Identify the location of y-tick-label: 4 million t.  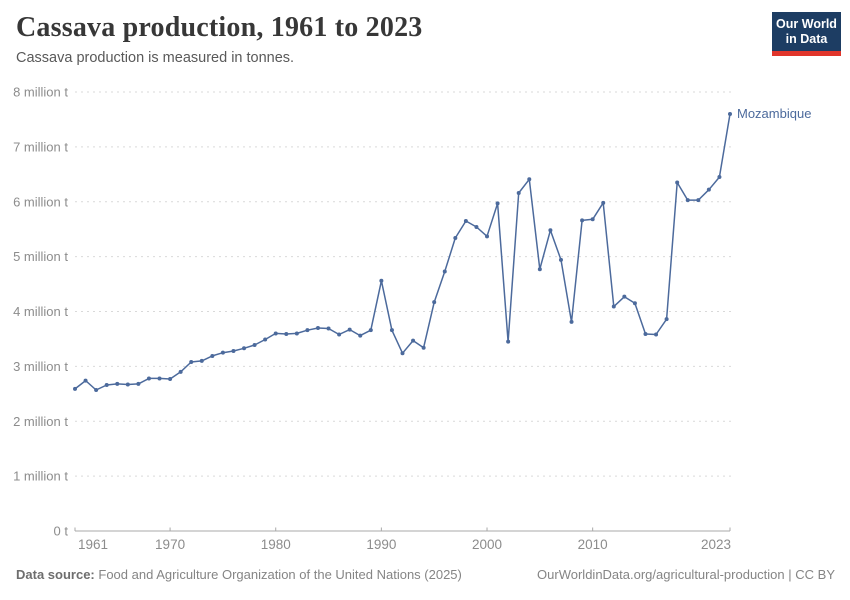
(40, 311).